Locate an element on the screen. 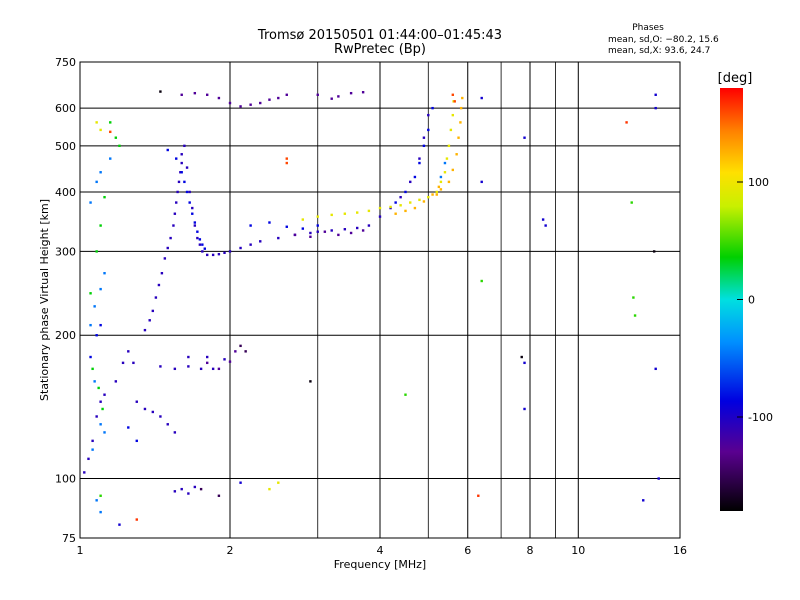 This screenshot has width=800, height=600. y-tick-label: 300 is located at coordinates (65, 251).